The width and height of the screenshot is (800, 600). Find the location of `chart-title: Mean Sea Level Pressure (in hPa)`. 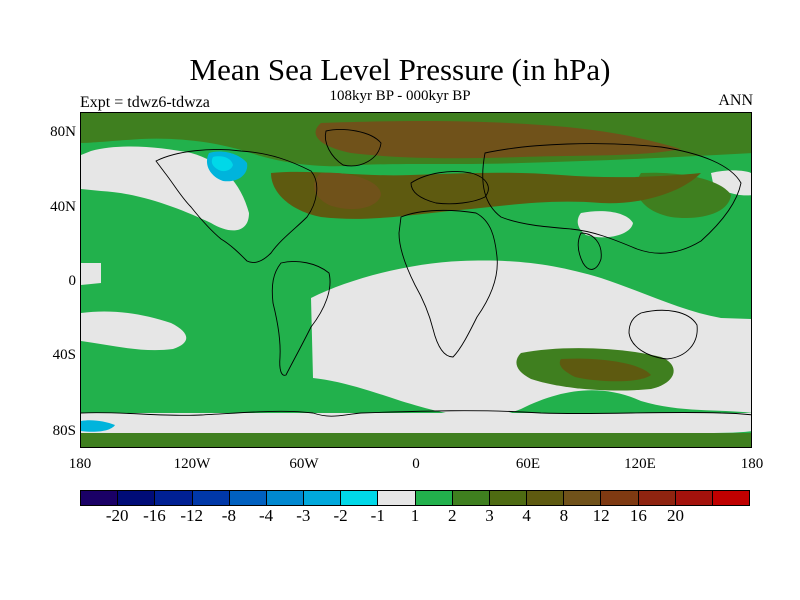

chart-title: Mean Sea Level Pressure (in hPa) is located at coordinates (400, 69).